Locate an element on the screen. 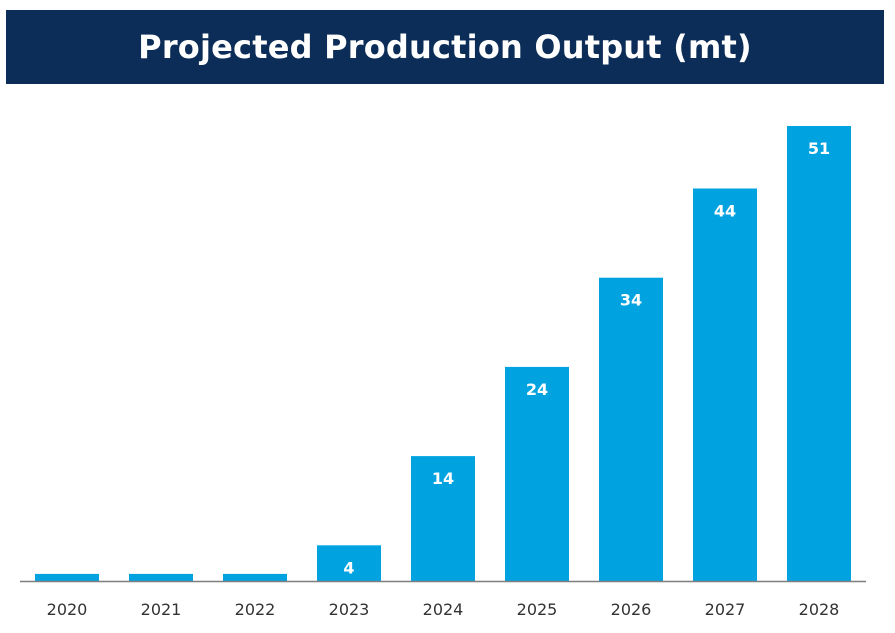  data-label-2026: 34 is located at coordinates (631, 300).